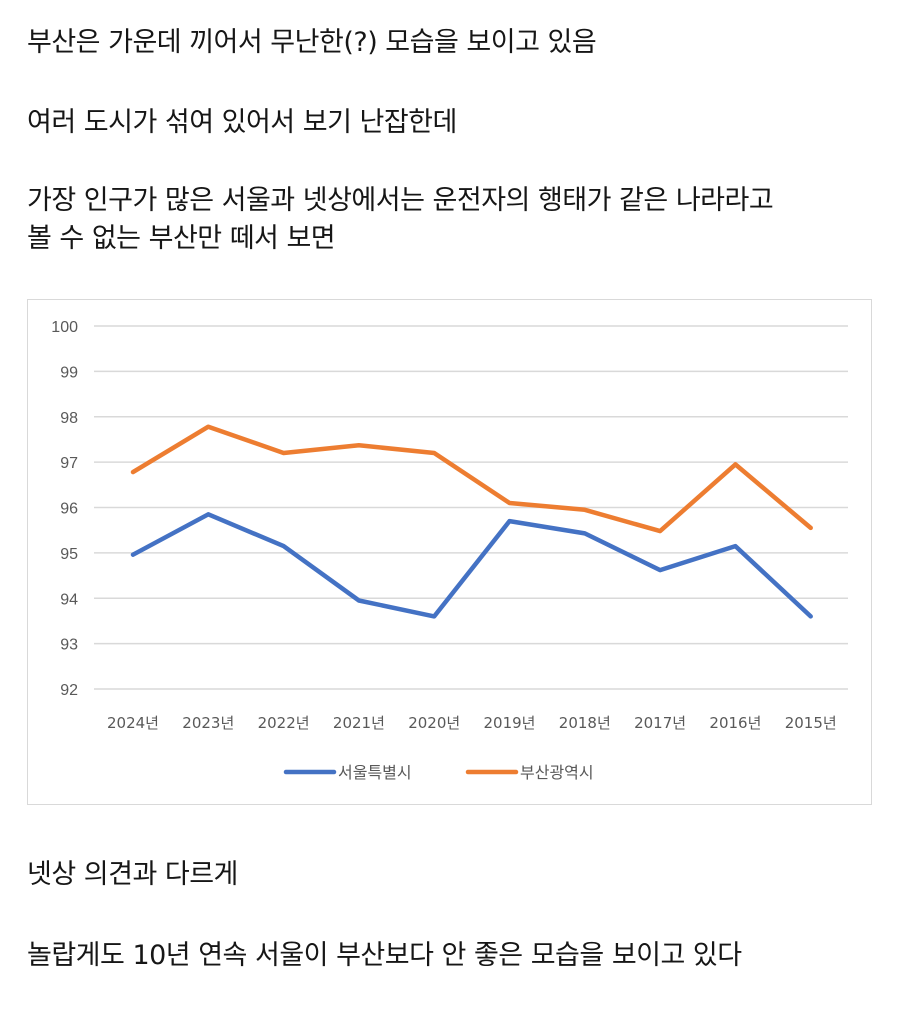  I want to click on x-axis-tick-label: 2023년, so click(208, 723).